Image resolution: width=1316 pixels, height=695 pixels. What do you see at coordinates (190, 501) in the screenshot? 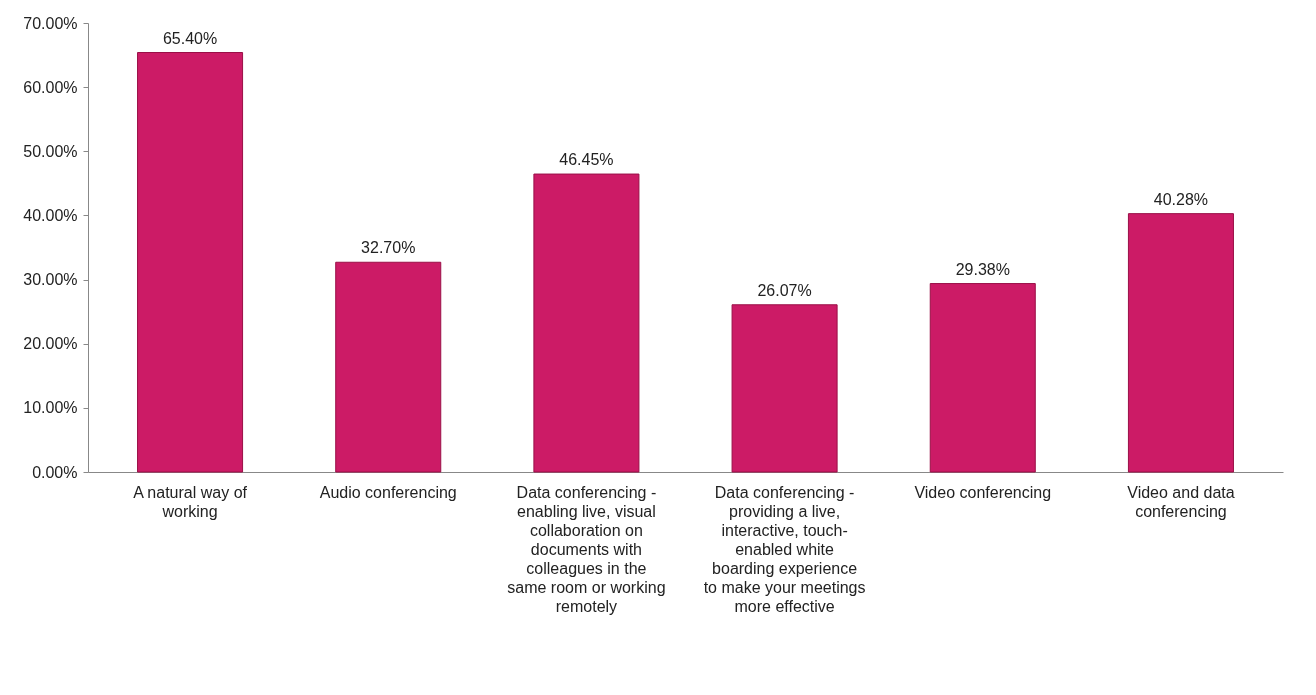
I see `x-tick-label: A natural way of working` at bounding box center [190, 501].